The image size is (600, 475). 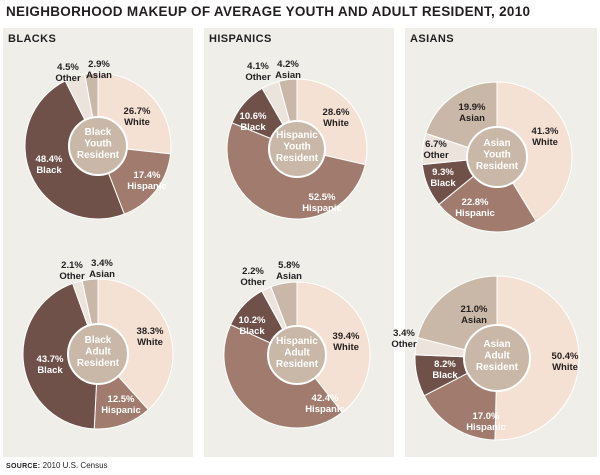 I want to click on panel-heading: ASIANS, so click(x=432, y=39).